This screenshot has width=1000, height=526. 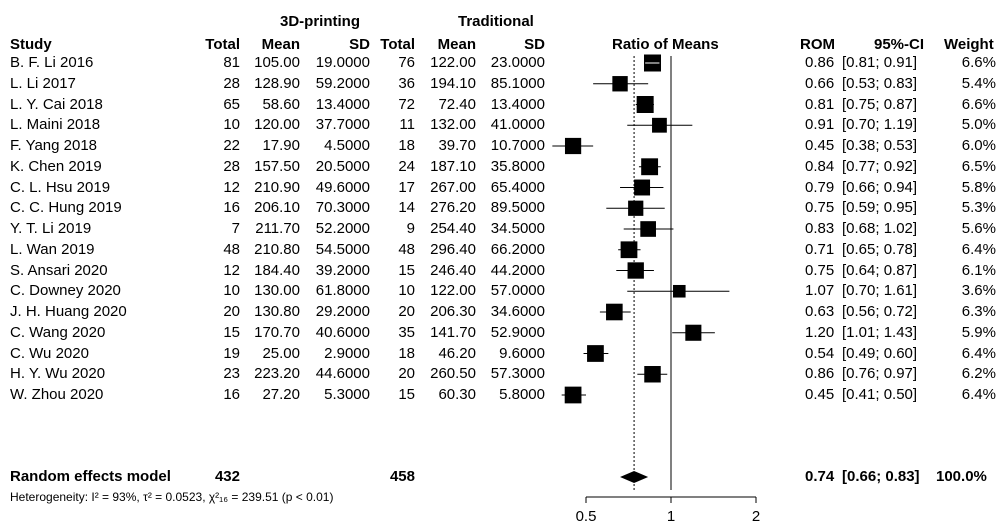 What do you see at coordinates (978, 228) in the screenshot?
I see `cell-weight: 5.6%` at bounding box center [978, 228].